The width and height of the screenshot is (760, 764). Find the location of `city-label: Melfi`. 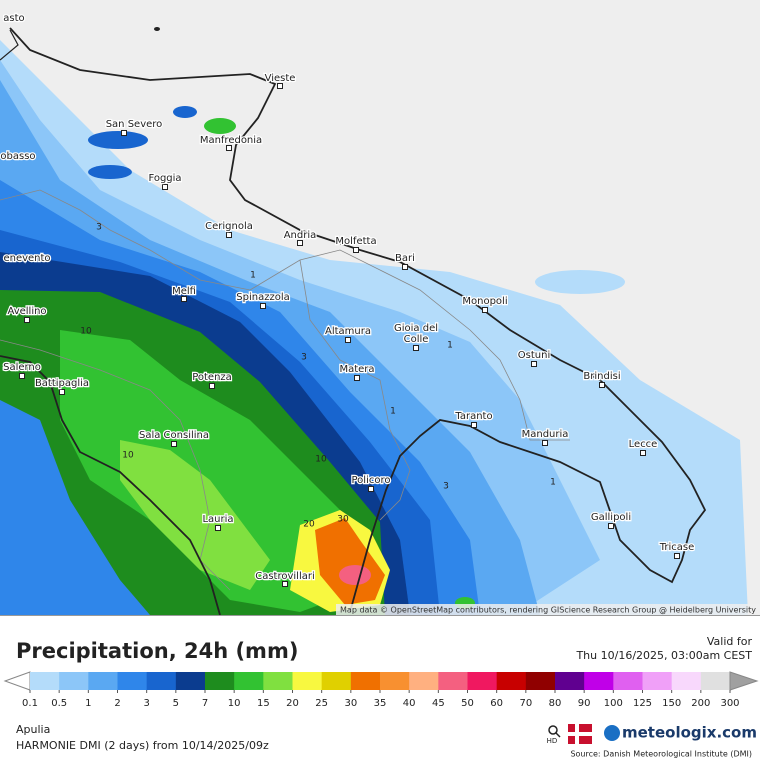

city-label: Melfi is located at coordinates (184, 291).